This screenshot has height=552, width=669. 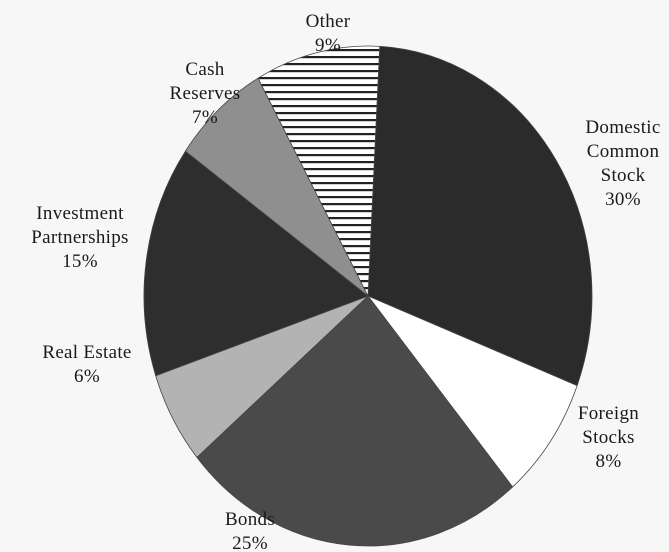 I want to click on slice-label-line: Partnerships, so click(x=80, y=237).